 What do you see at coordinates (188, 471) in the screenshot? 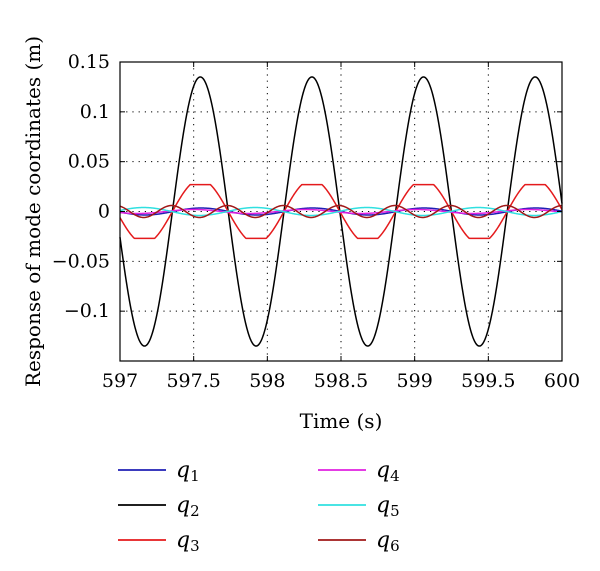
I see `legend-label-q1: q1` at bounding box center [188, 471].